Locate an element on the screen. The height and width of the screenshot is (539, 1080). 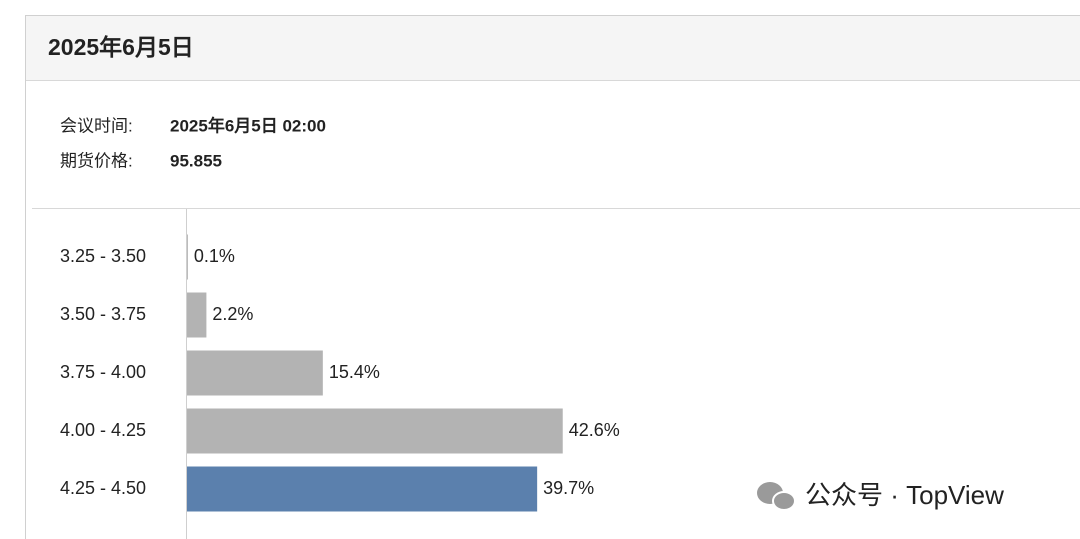
category-label: 3.25 - 3.50 is located at coordinates (103, 256).